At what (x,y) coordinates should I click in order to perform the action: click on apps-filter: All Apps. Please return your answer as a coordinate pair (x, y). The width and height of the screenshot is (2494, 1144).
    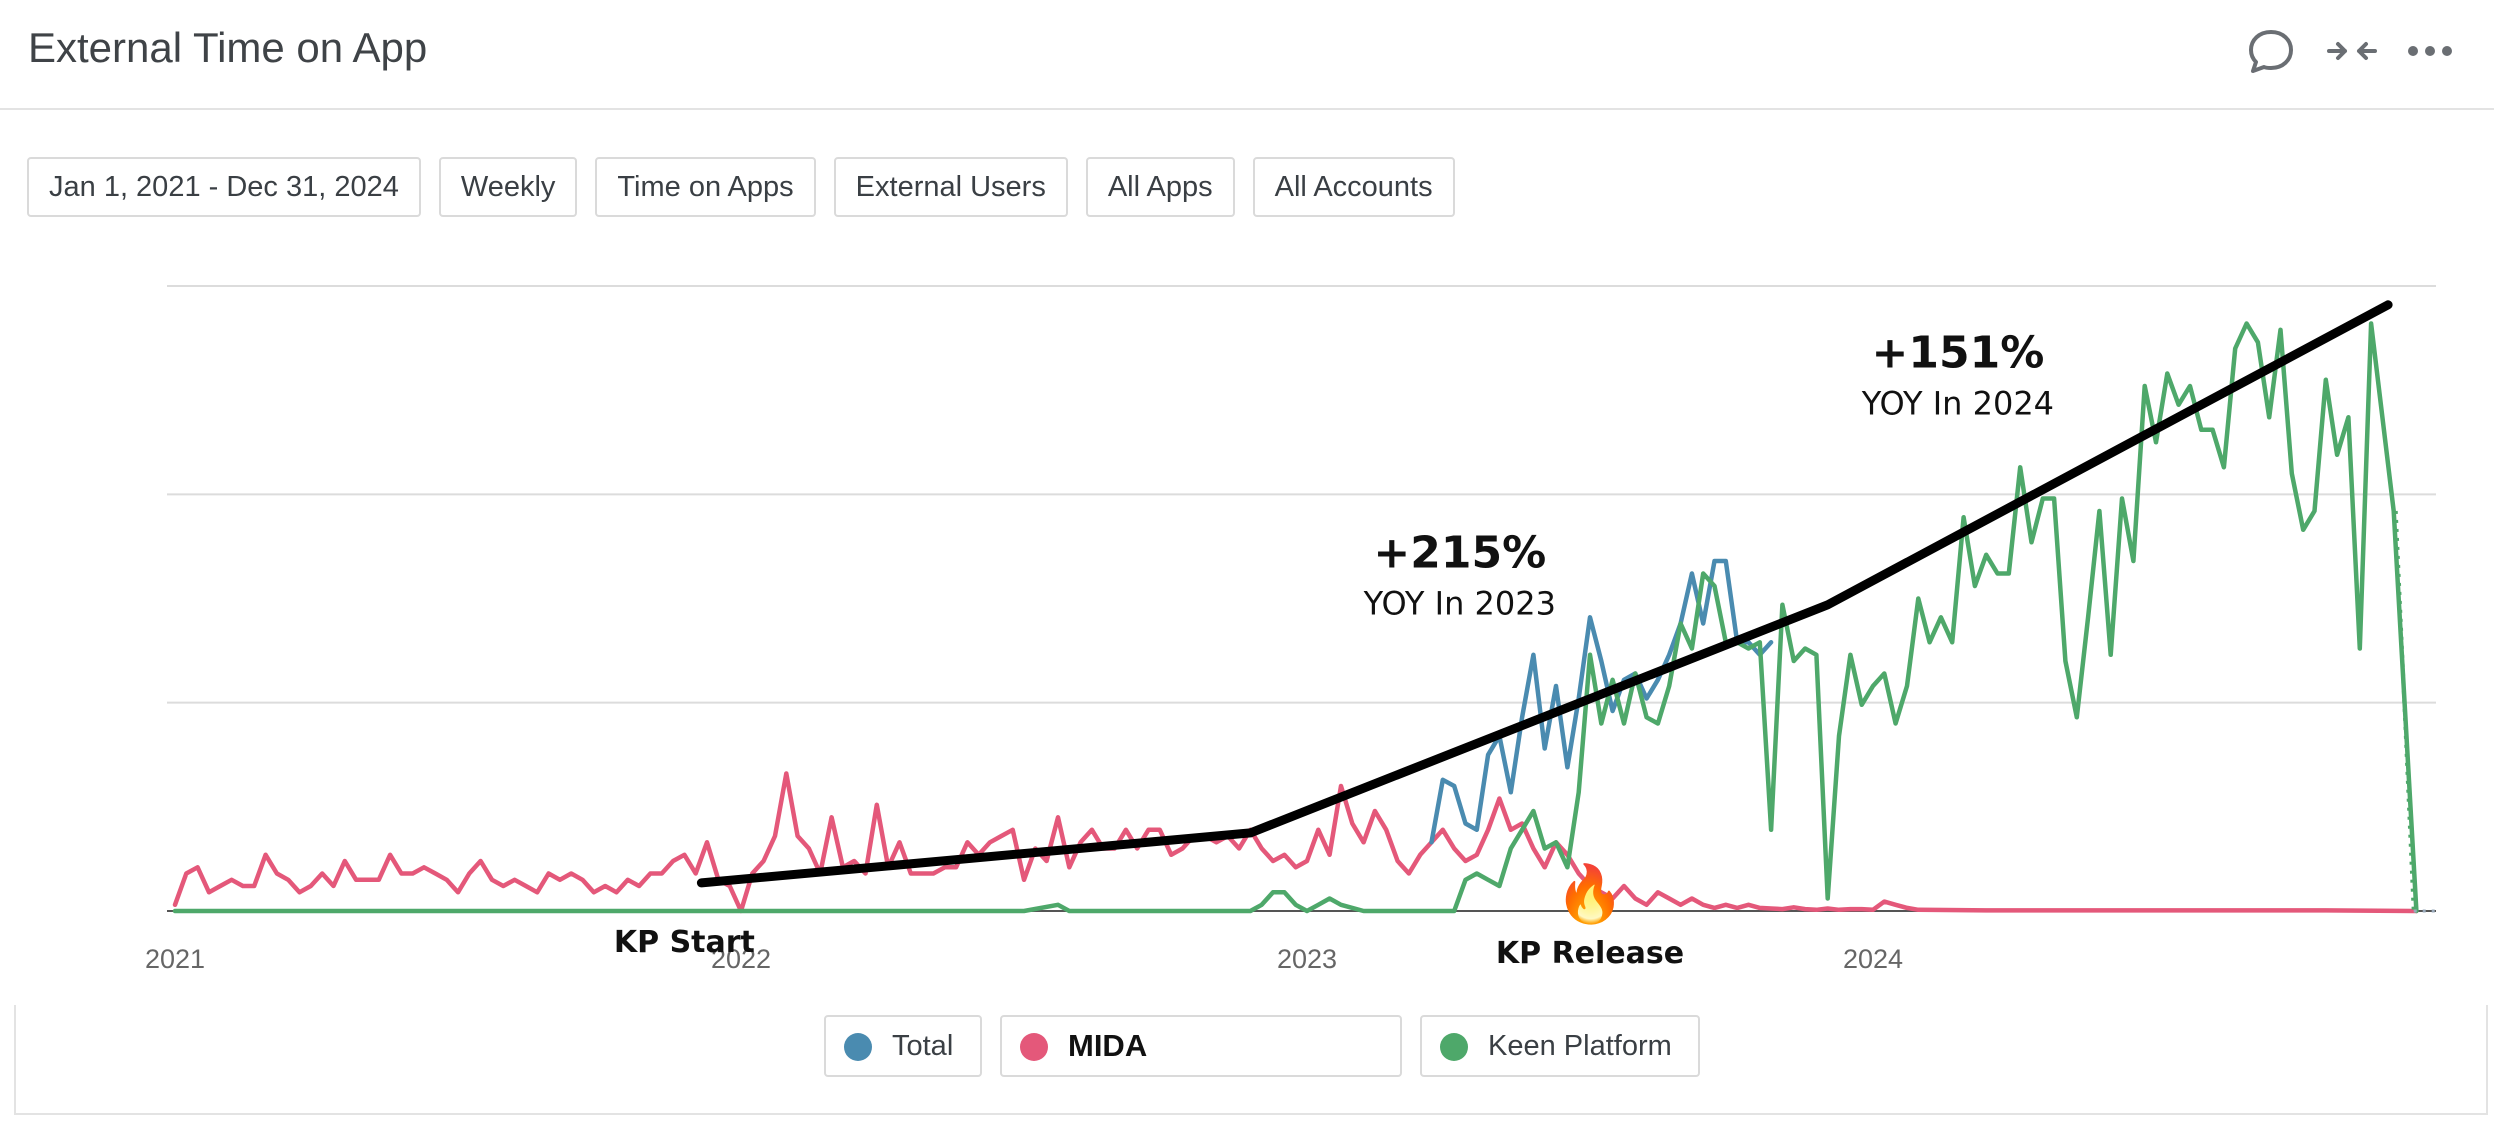
    Looking at the image, I should click on (1160, 187).